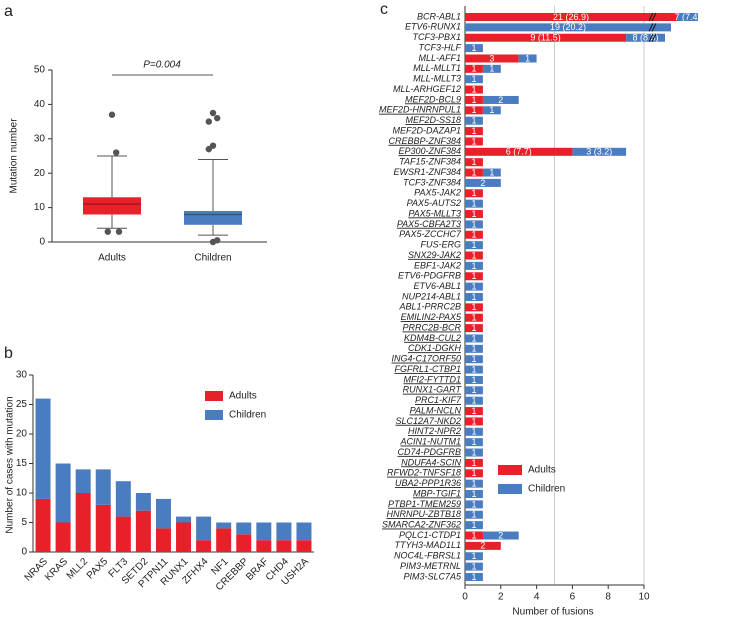 This screenshot has height=620, width=732. Describe the element at coordinates (644, 597) in the screenshot. I see `x-tick-label: 10` at that location.